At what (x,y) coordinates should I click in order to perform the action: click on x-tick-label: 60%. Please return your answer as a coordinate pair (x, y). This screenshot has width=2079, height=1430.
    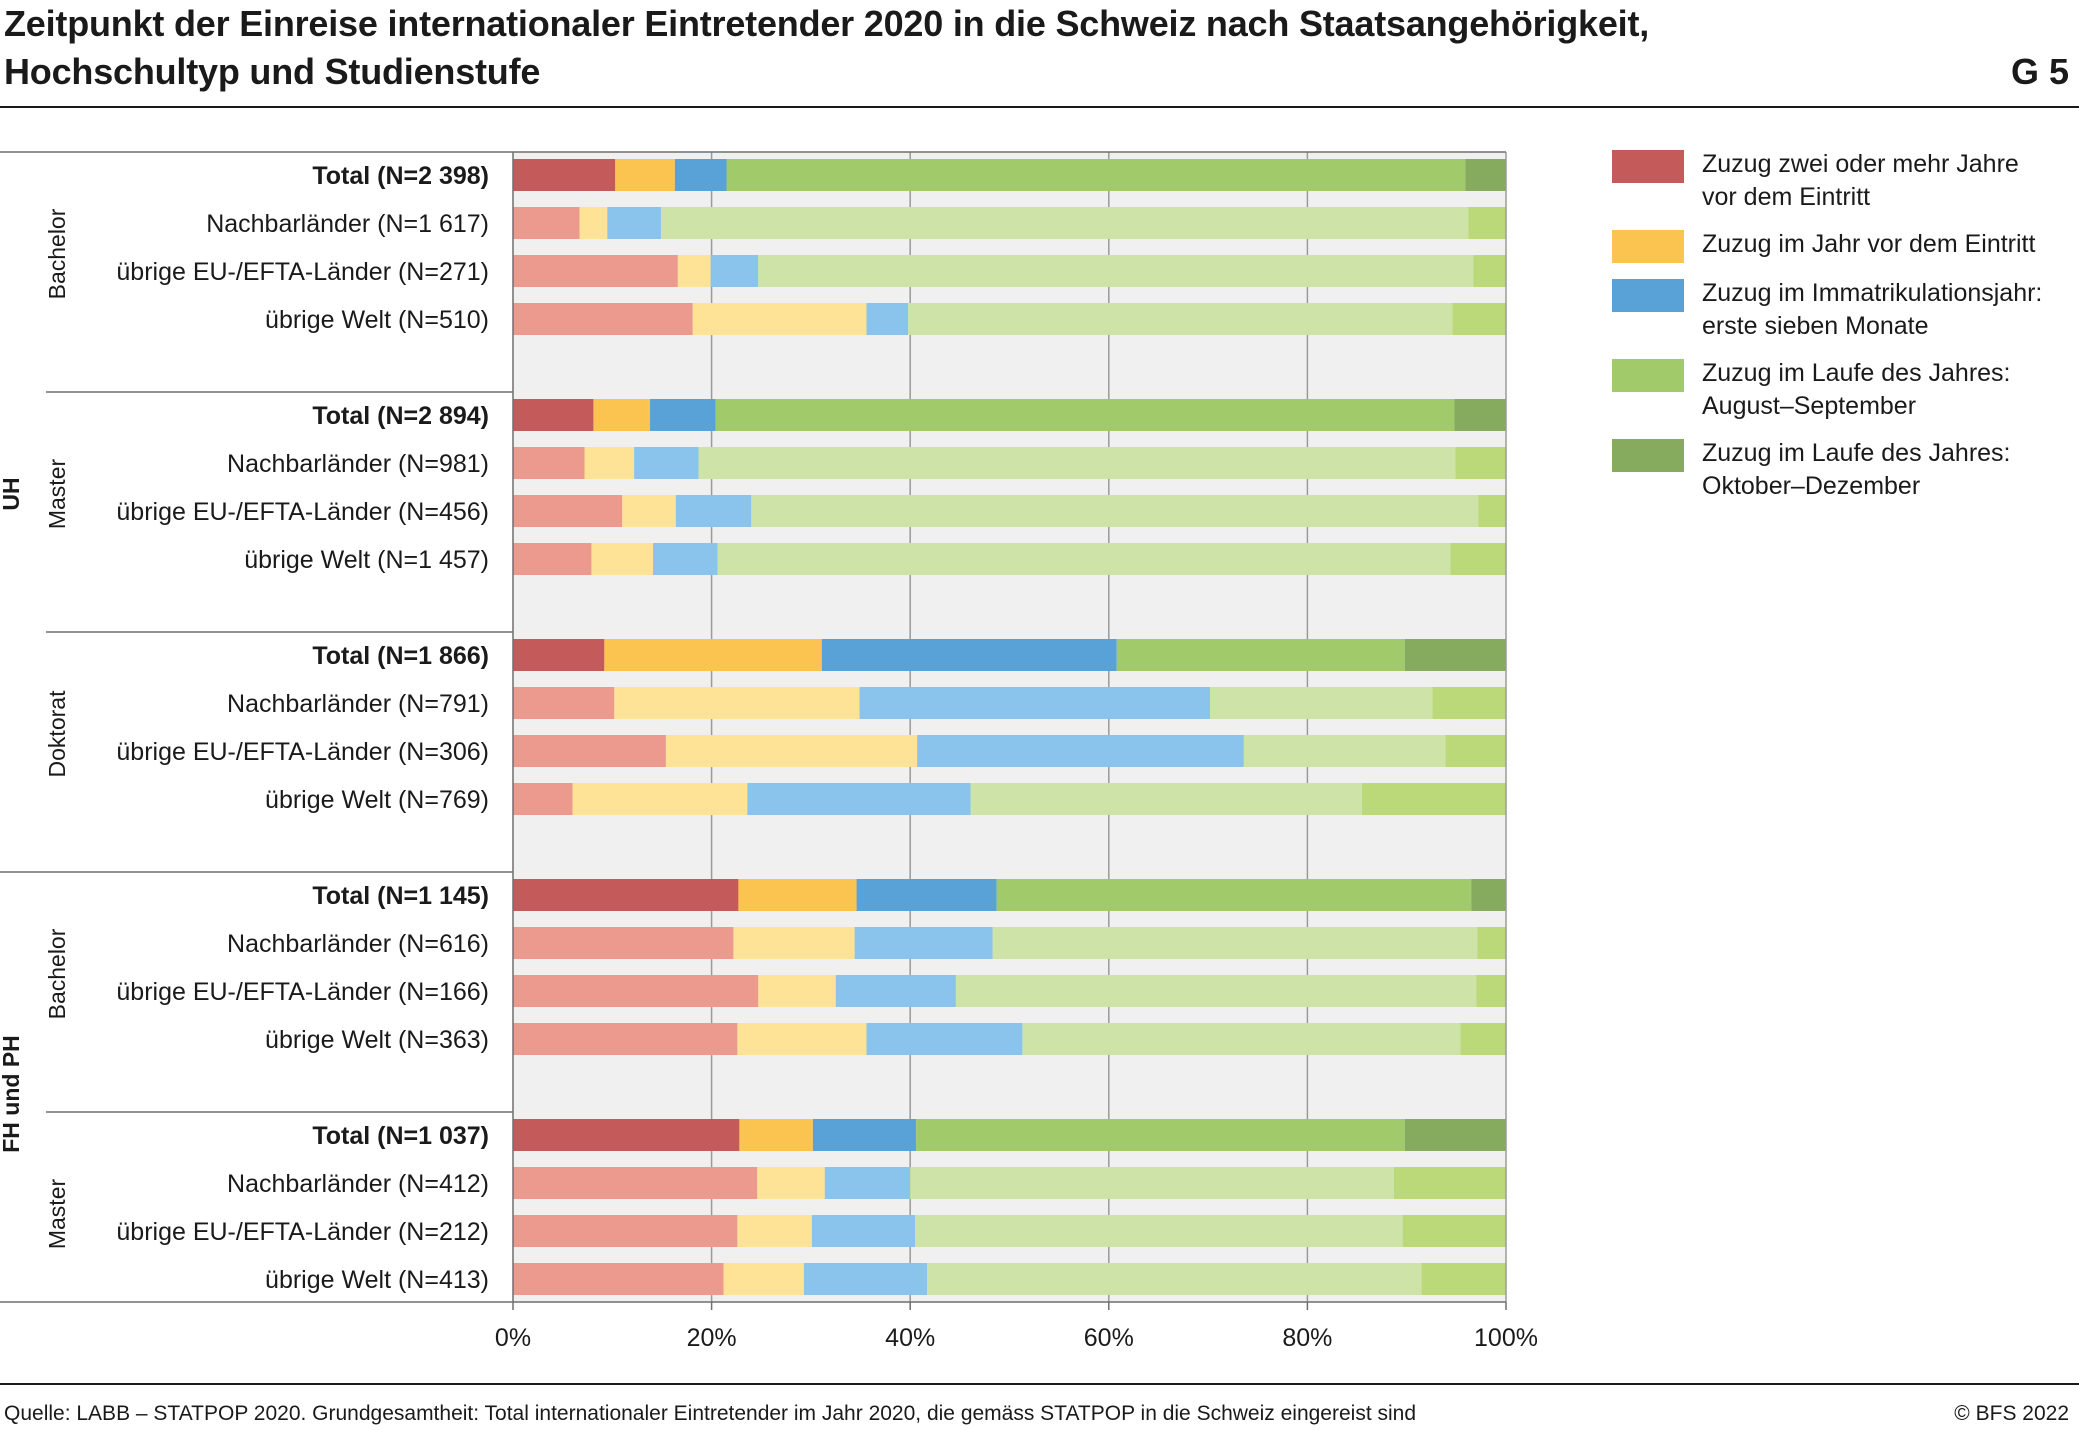
    Looking at the image, I should click on (1109, 1338).